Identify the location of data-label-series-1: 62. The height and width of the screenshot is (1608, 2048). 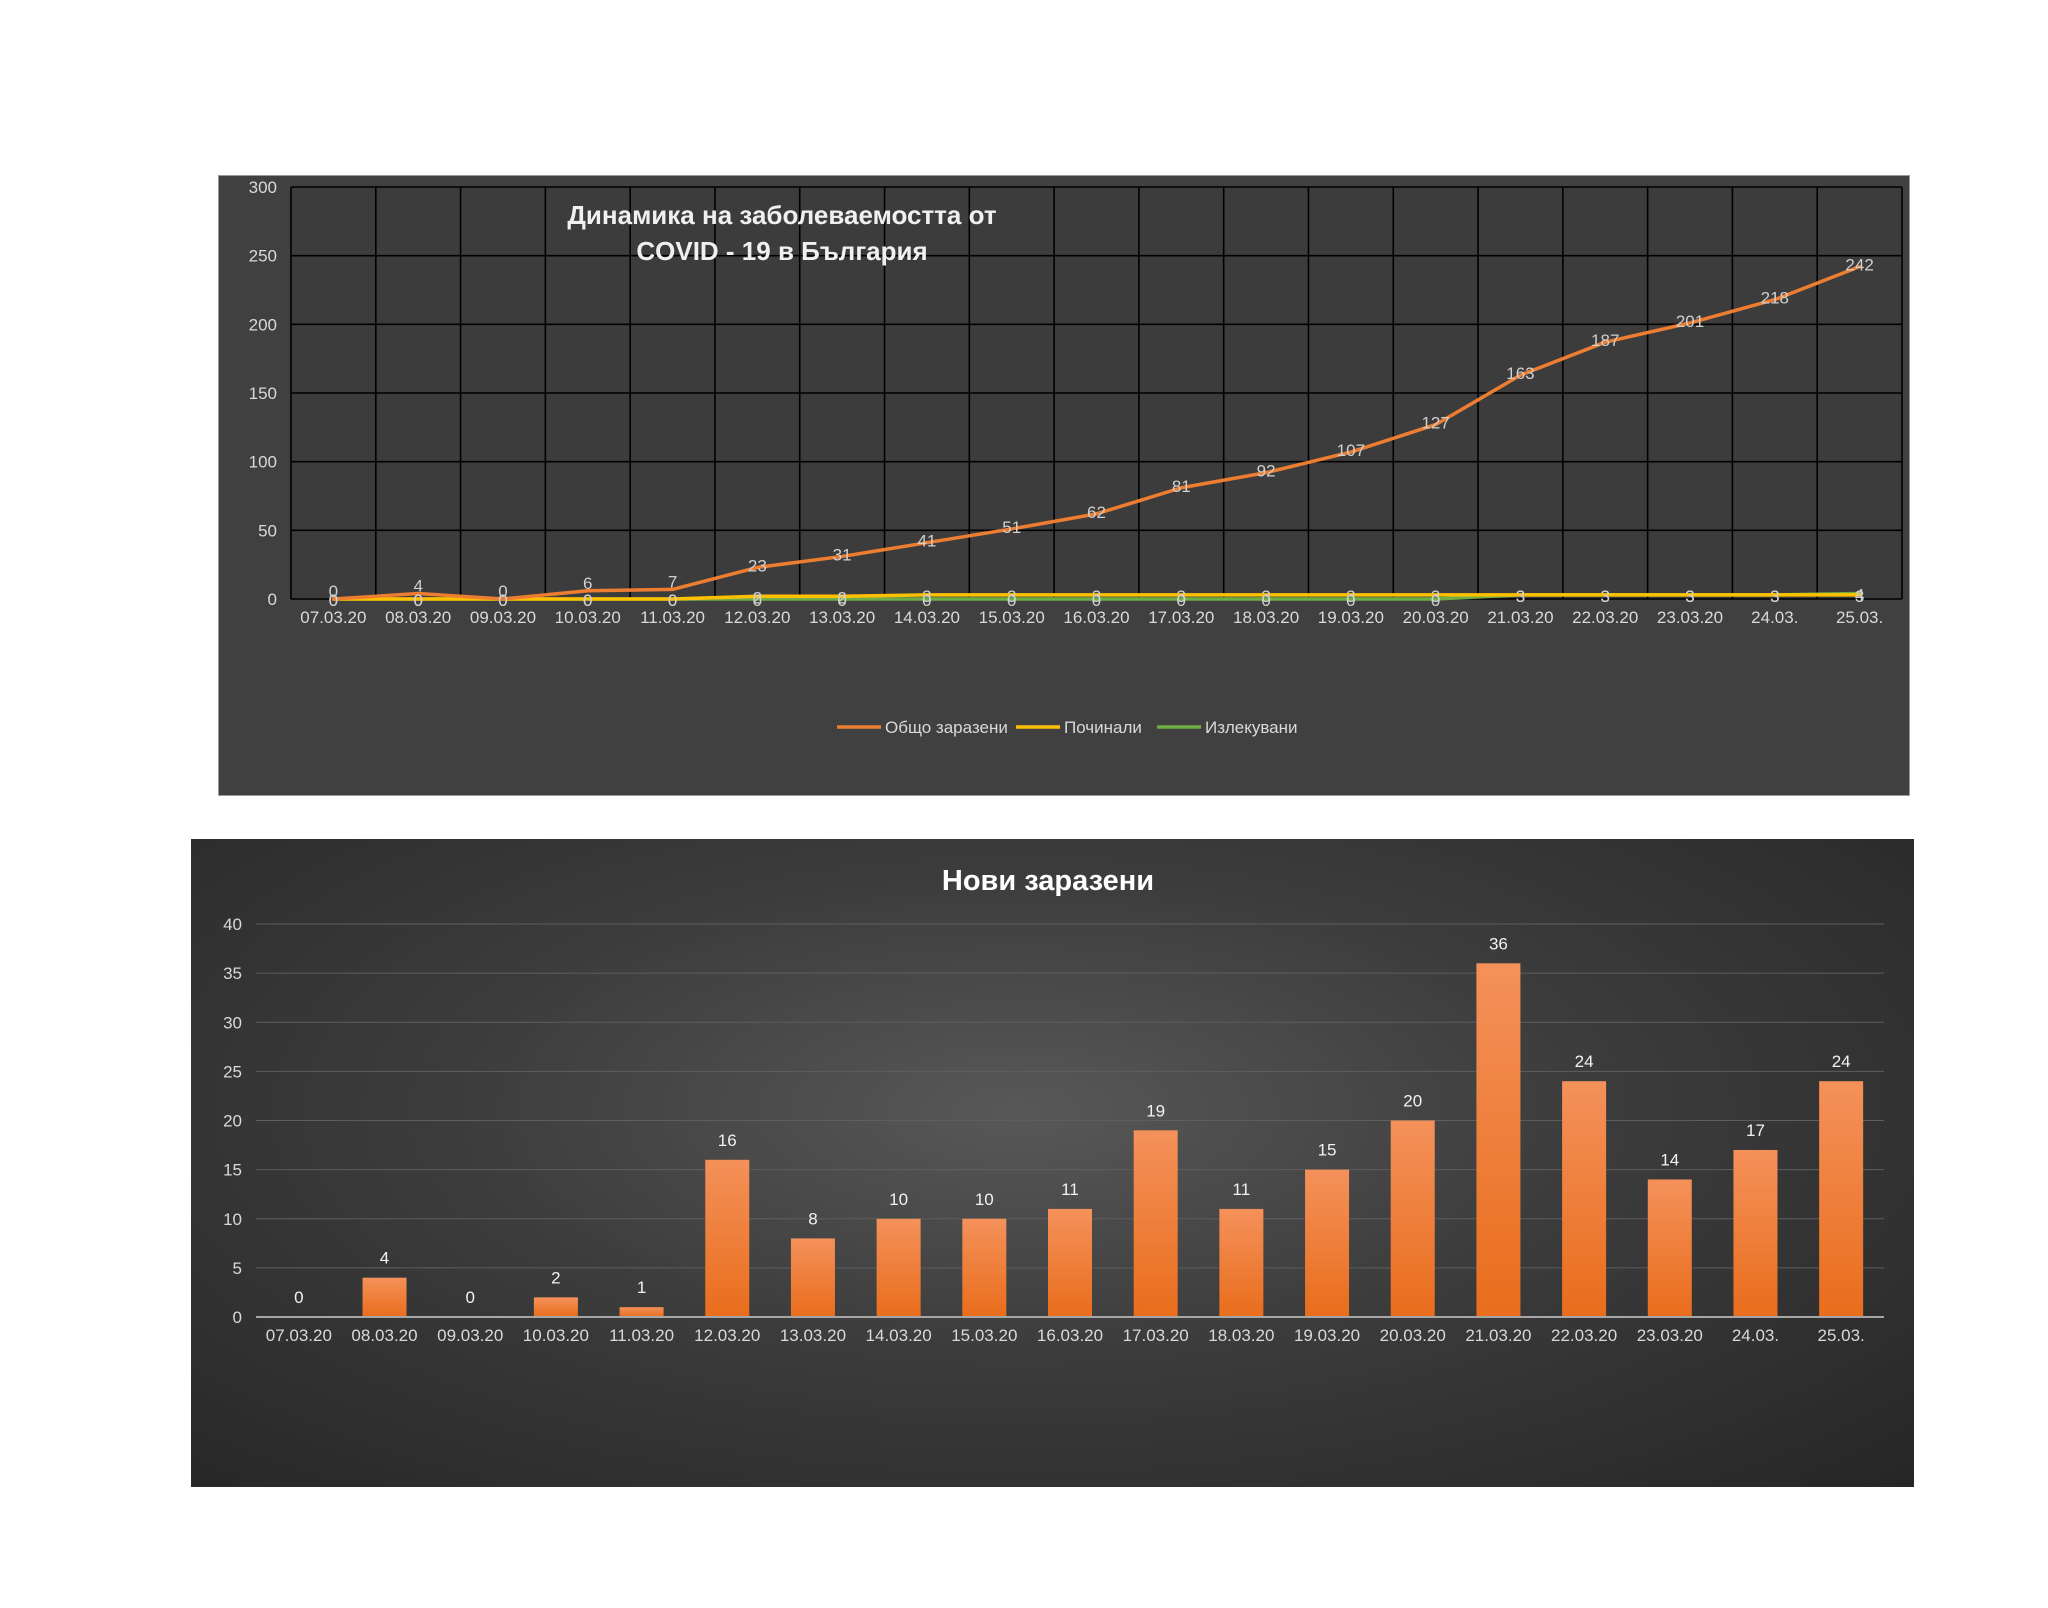
(1096, 512).